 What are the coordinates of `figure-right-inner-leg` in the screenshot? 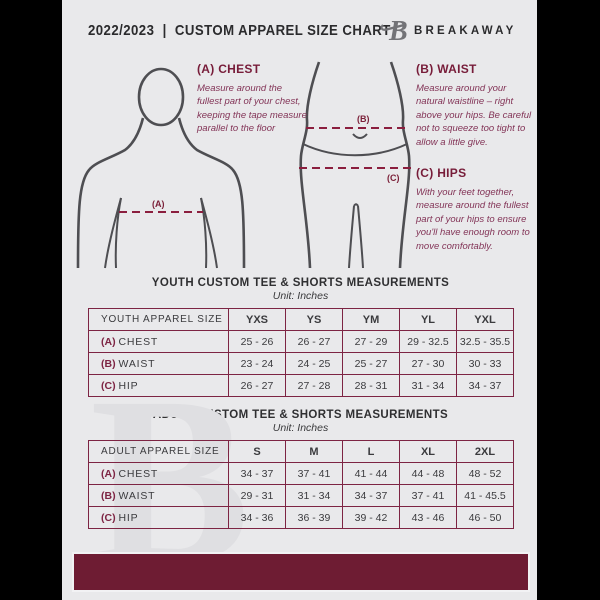 It's located at (360, 237).